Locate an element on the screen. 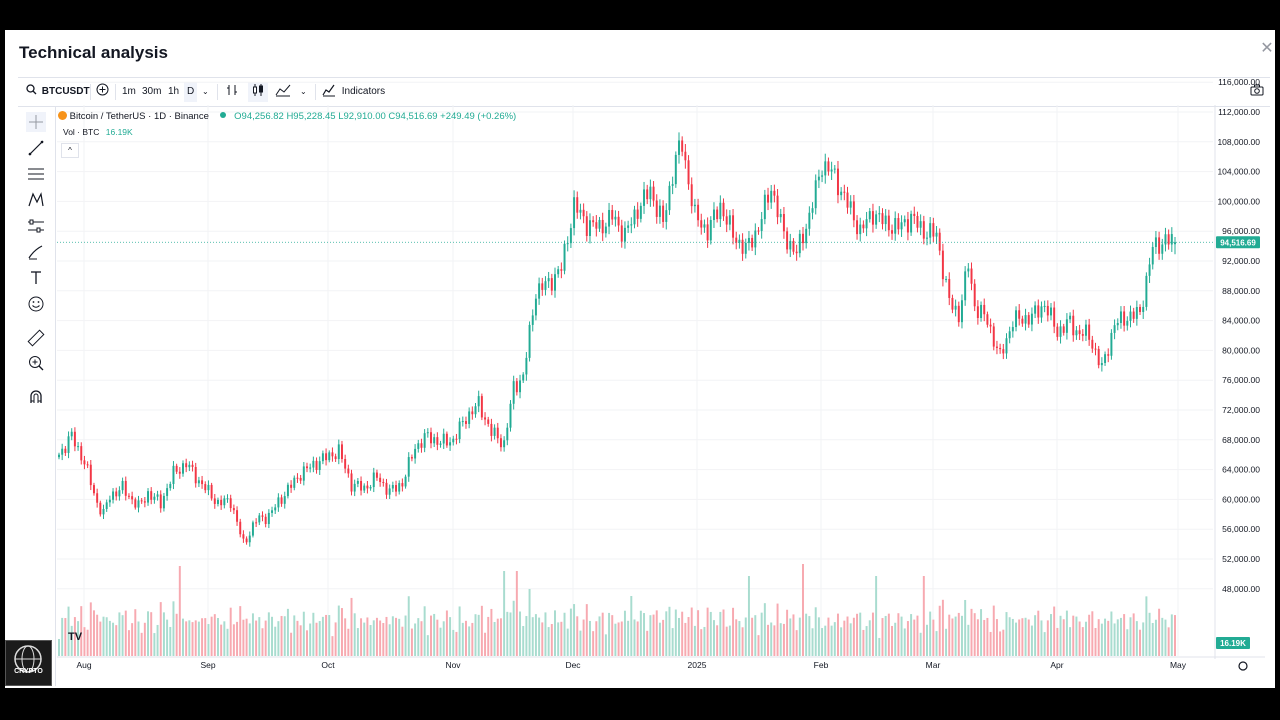 The image size is (1280, 720). crosshair-tool is located at coordinates (36, 122).